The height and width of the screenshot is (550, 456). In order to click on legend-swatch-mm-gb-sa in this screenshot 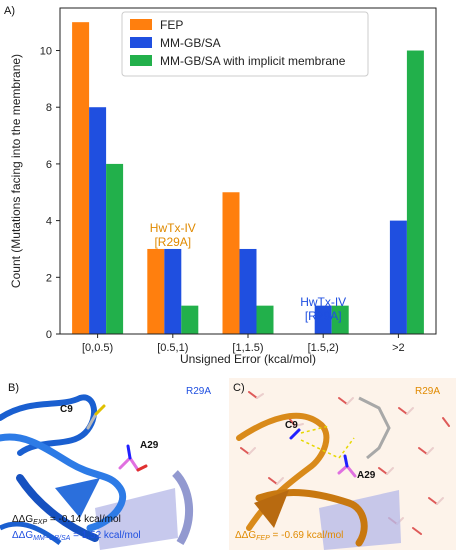, I will do `click(141, 42)`.